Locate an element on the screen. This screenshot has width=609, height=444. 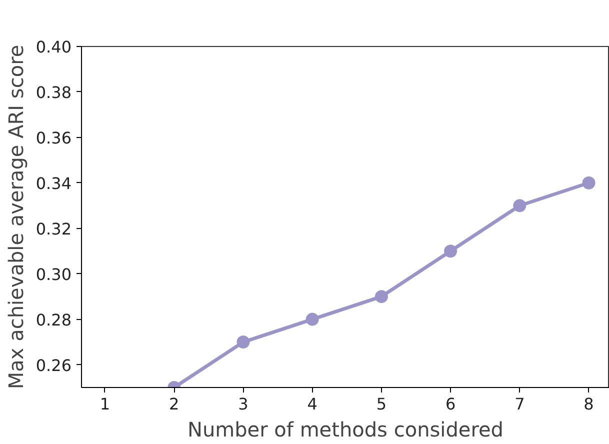
y-axis-title: Max achievable average ARI score is located at coordinates (16, 217).